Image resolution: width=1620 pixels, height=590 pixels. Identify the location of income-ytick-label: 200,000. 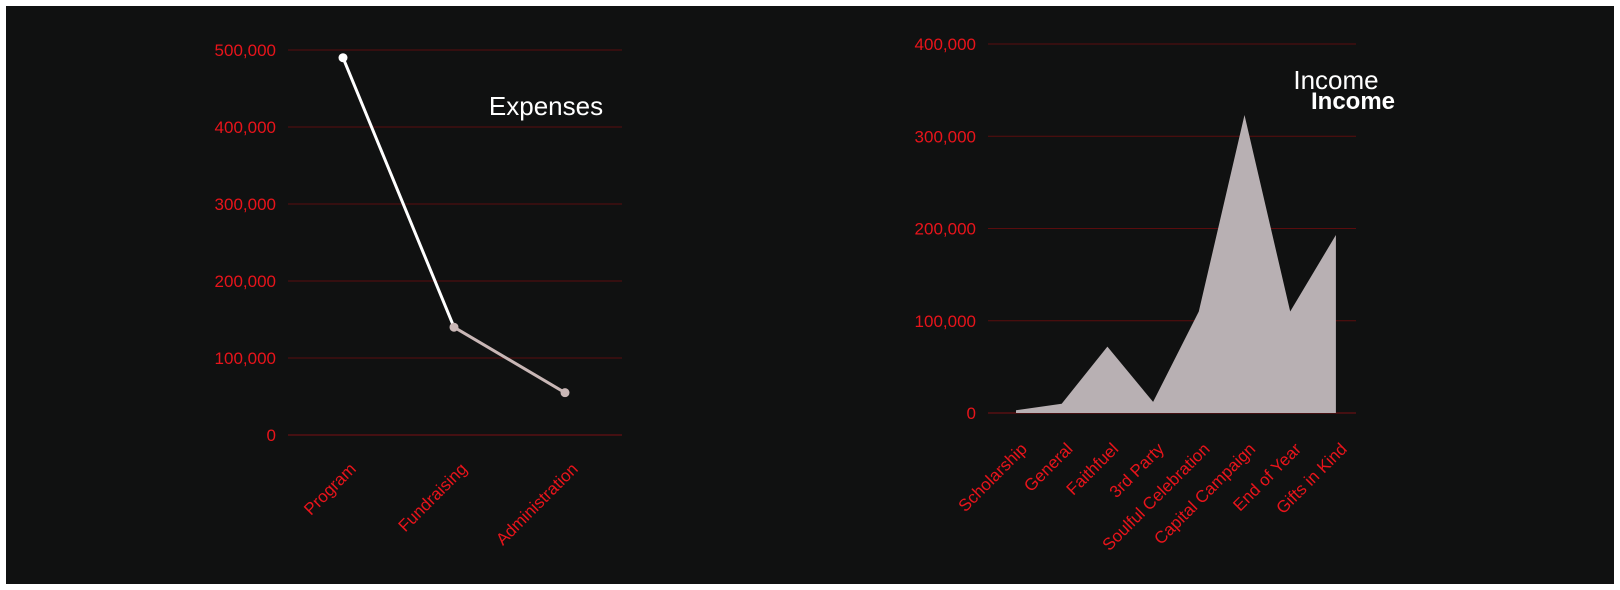
(945, 229).